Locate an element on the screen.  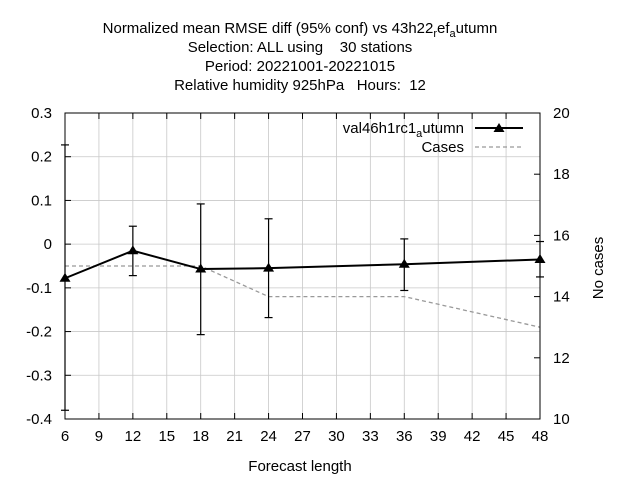
title-line-4: Relative humidity 925hPa Hours: 12 is located at coordinates (300, 85).